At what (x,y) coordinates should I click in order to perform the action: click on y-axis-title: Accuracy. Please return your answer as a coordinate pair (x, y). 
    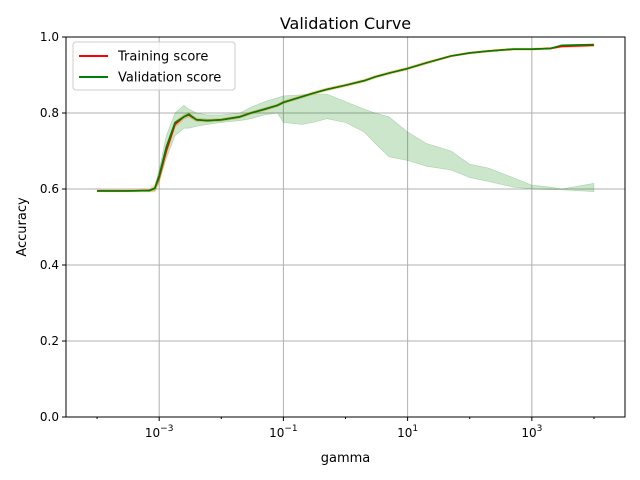
    Looking at the image, I should click on (22, 227).